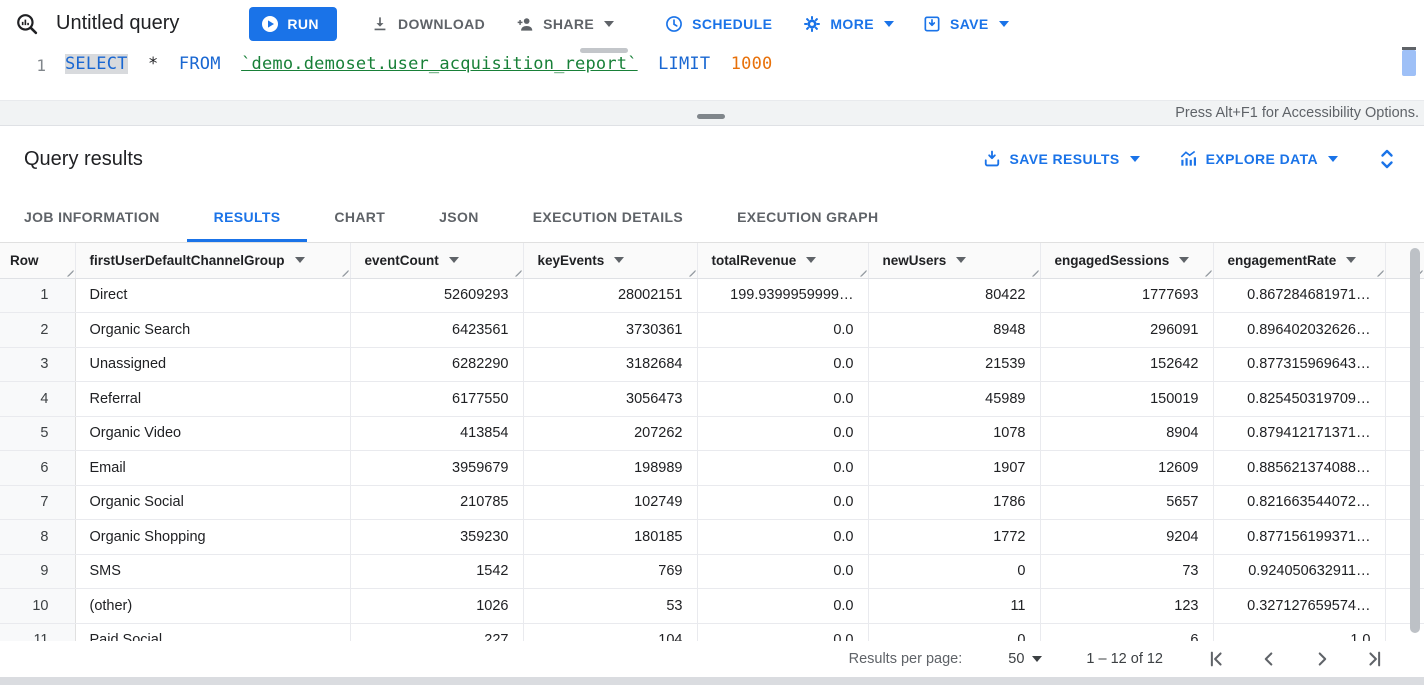  I want to click on first-page-button, so click(1216, 659).